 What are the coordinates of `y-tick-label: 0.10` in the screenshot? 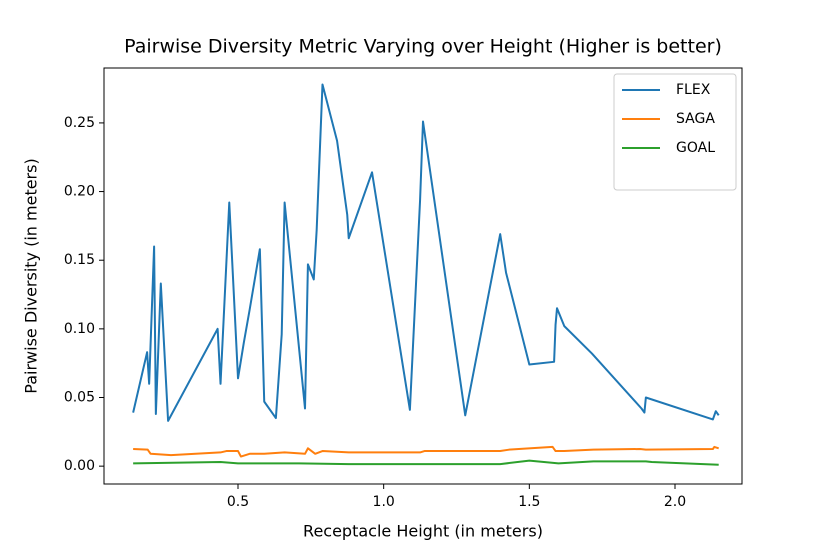 It's located at (79, 329).